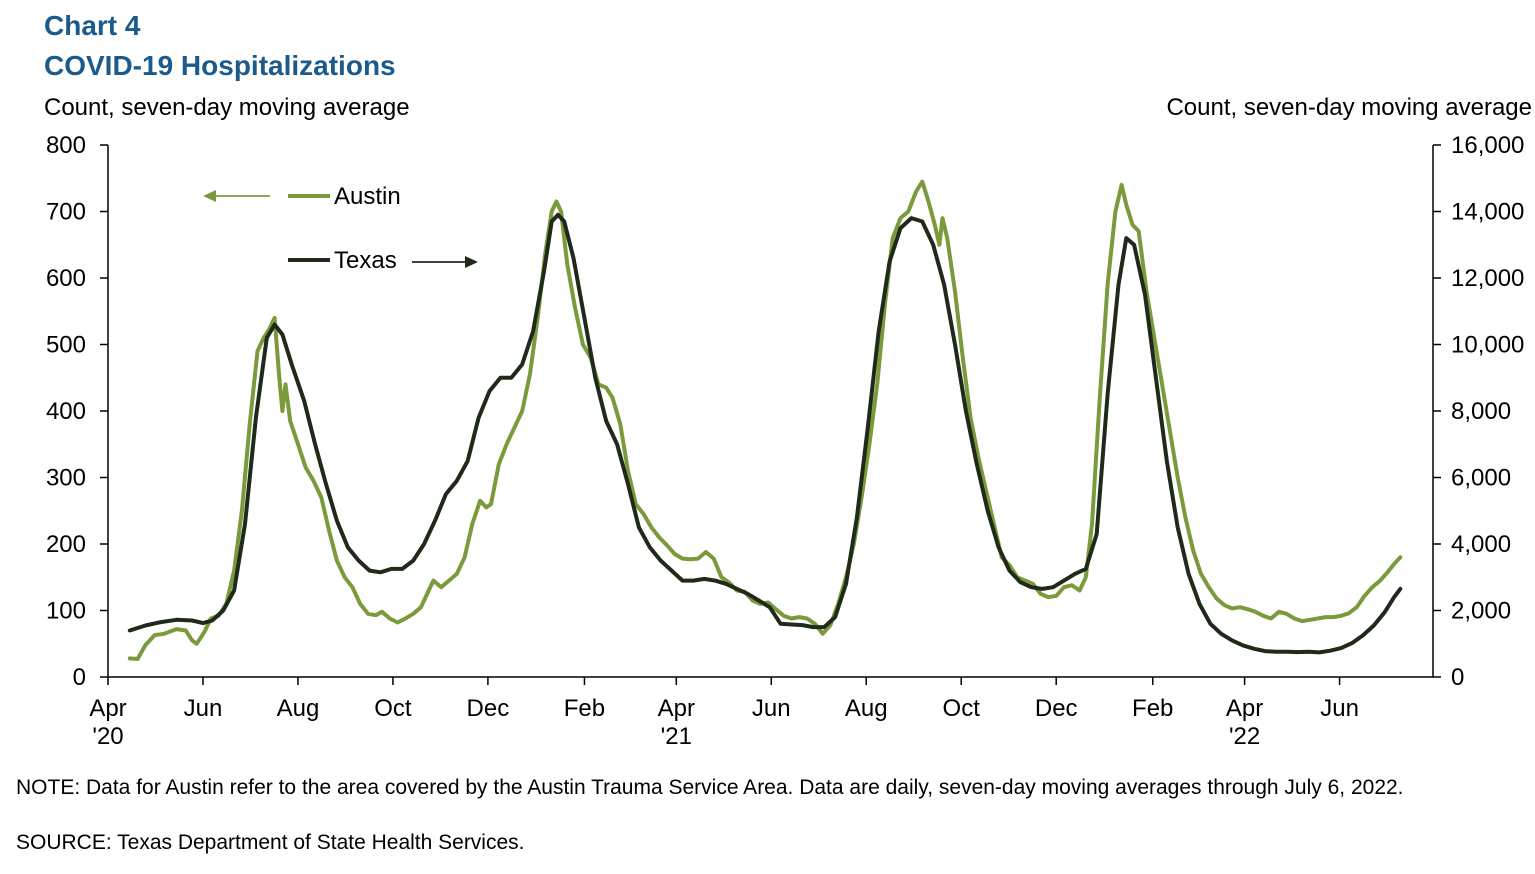 The height and width of the screenshot is (874, 1535). I want to click on x-tick-year-label: '22, so click(1244, 736).